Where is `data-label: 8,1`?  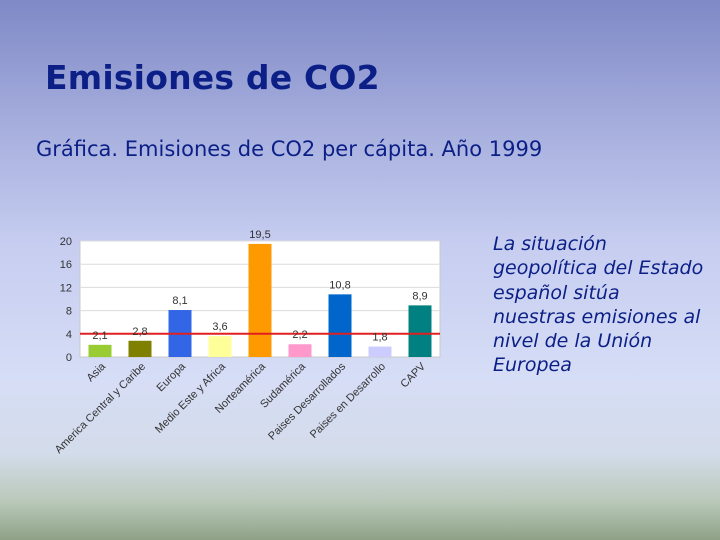 data-label: 8,1 is located at coordinates (179, 301).